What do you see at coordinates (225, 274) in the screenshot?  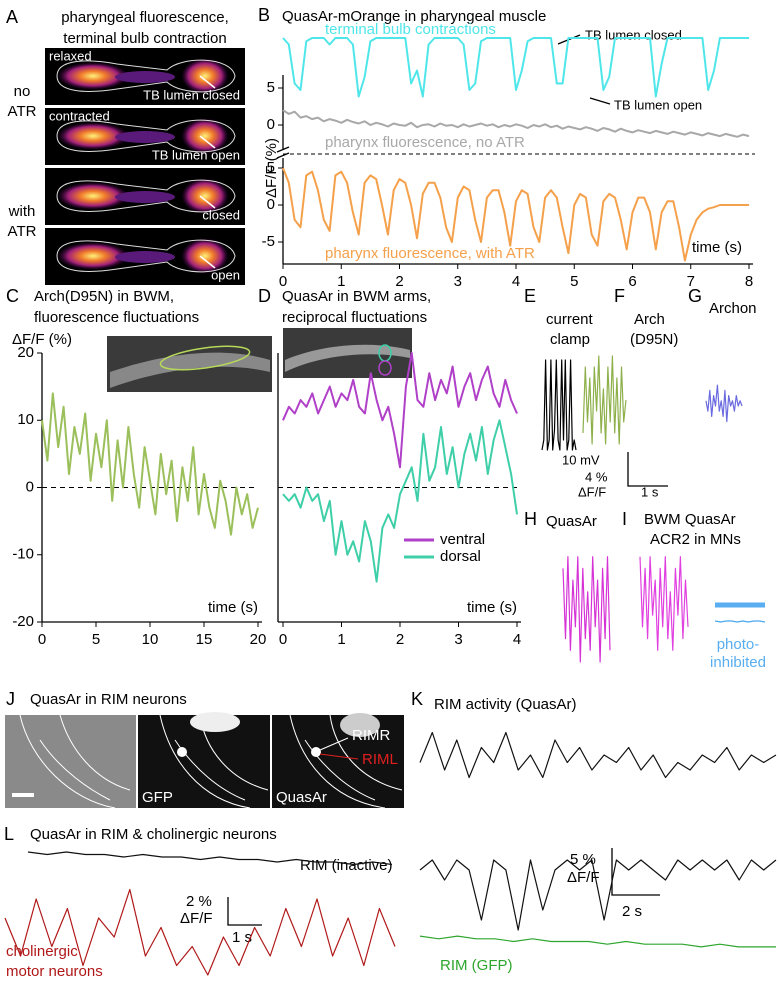 I see `image-label: open` at bounding box center [225, 274].